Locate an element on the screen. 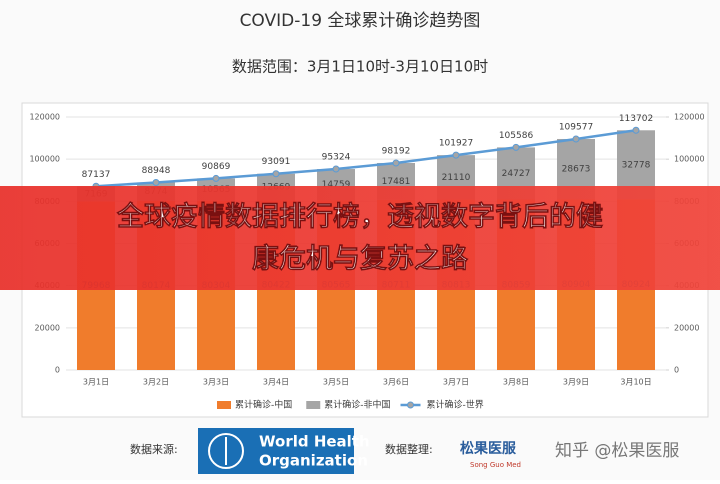 The image size is (720, 484). y-tick-label: 0 is located at coordinates (57, 370).